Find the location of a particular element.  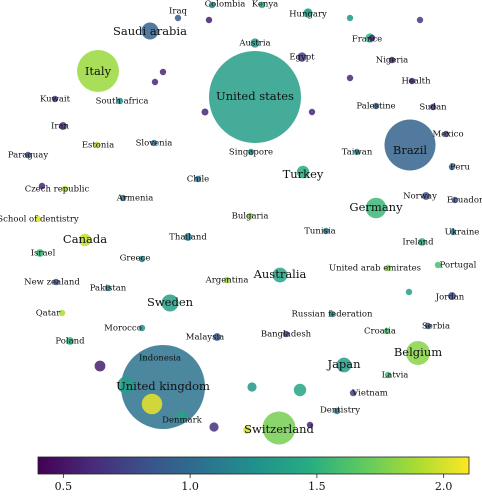

label-thailand: Thailand is located at coordinates (188, 238).